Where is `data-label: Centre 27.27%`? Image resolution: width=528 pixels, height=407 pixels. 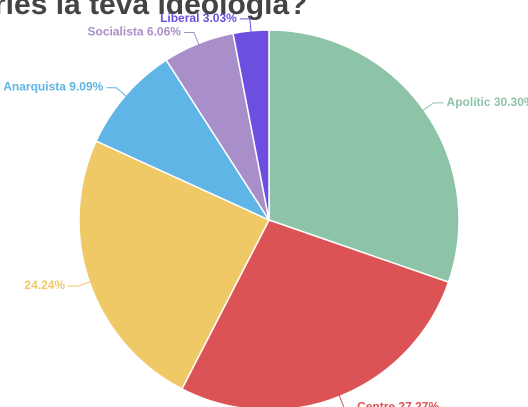 data-label: Centre 27.27% is located at coordinates (398, 403).